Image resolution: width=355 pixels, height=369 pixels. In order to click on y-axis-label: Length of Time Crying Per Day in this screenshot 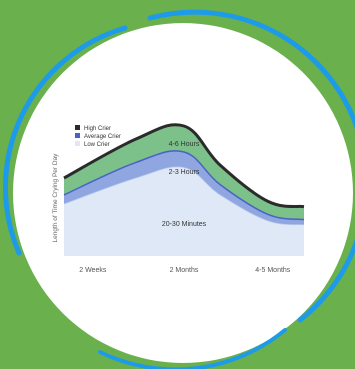, I will do `click(55, 198)`.